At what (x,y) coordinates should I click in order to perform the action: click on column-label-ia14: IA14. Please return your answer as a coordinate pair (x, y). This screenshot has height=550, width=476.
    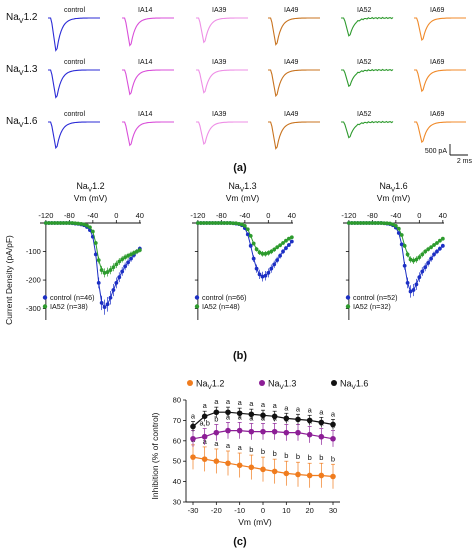
    Looking at the image, I should click on (145, 10).